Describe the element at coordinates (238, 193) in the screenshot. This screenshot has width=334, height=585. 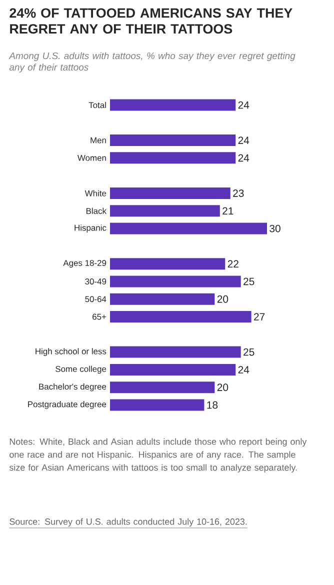
I see `data-label: 23` at that location.